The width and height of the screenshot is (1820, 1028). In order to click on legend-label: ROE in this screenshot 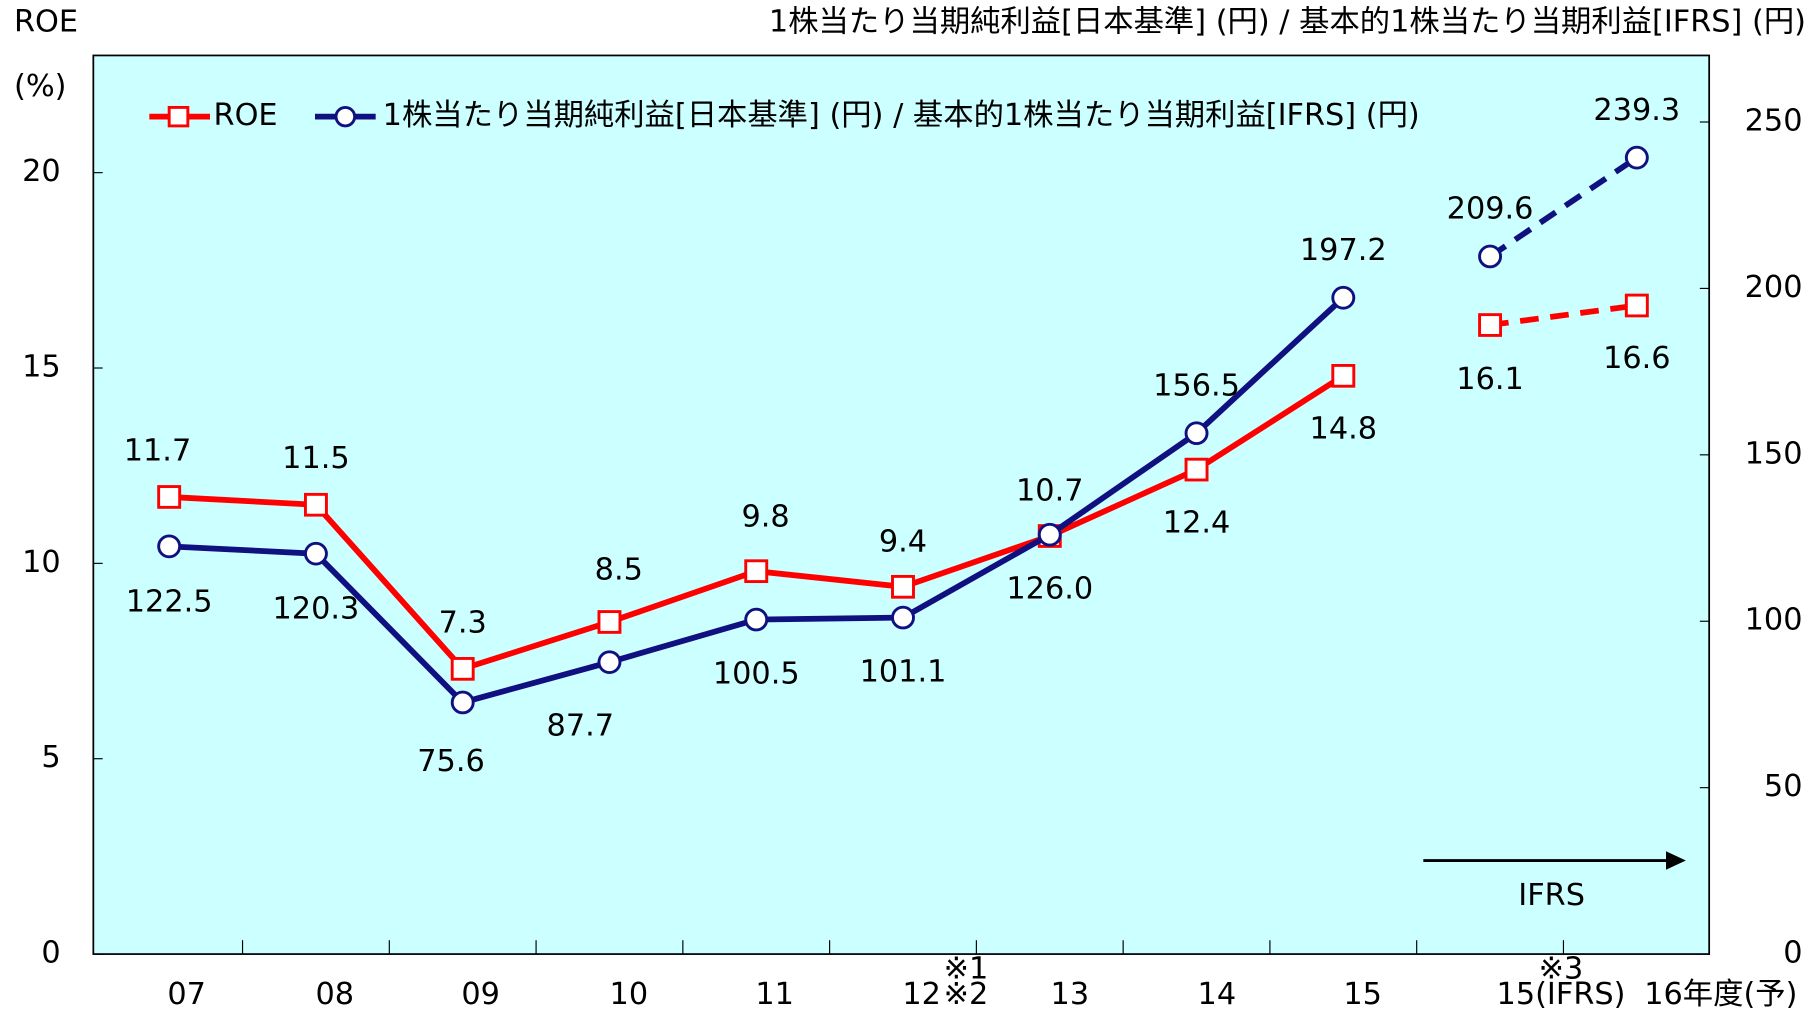, I will do `click(246, 115)`.